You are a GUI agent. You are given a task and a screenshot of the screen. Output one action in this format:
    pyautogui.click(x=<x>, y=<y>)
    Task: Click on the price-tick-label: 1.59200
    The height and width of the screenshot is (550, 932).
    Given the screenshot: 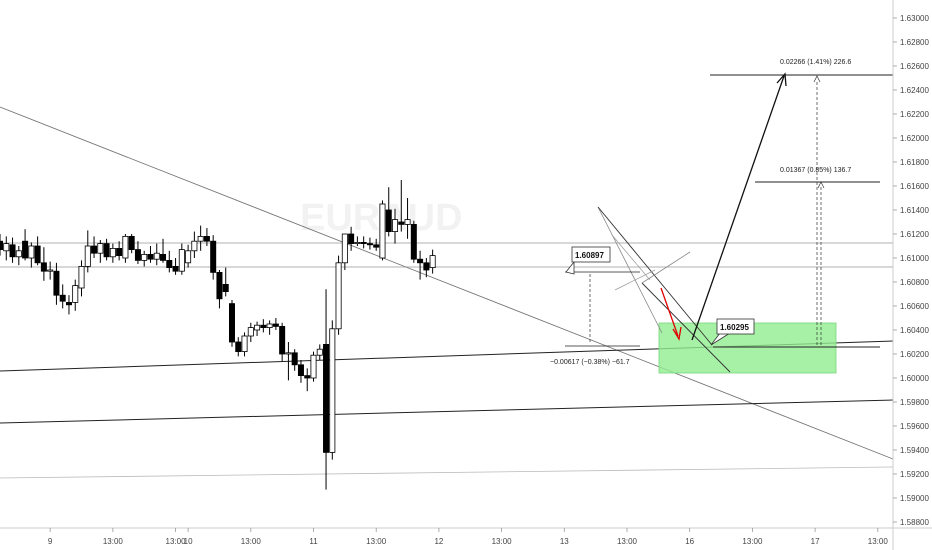 What is the action you would take?
    pyautogui.click(x=914, y=474)
    